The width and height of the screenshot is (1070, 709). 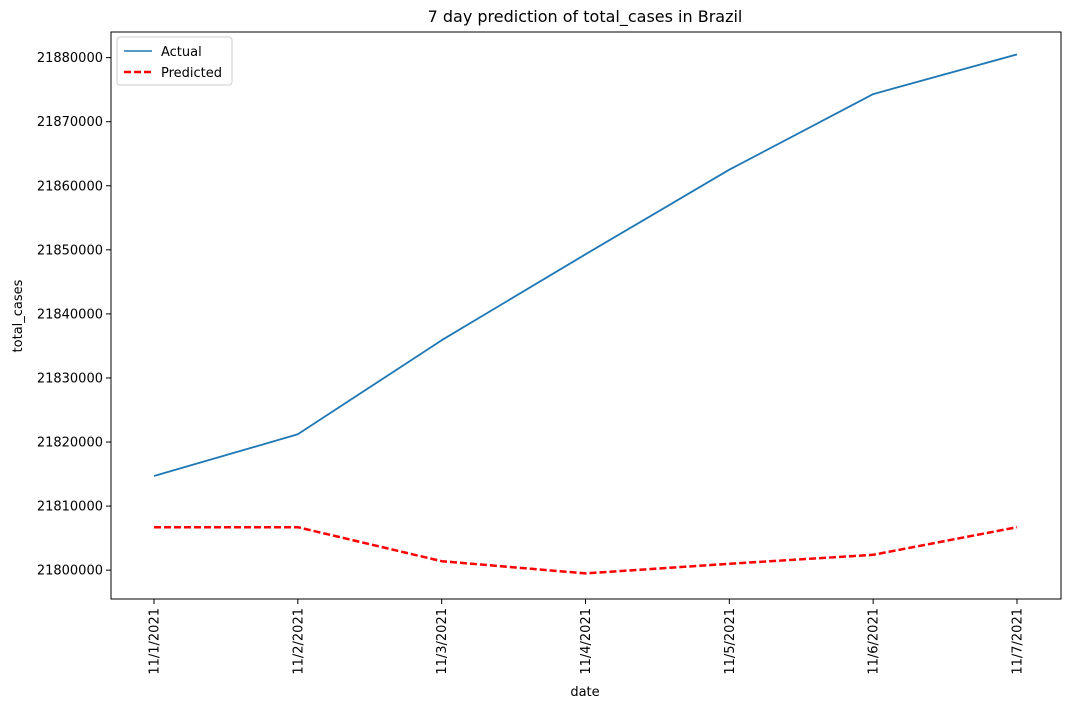 What do you see at coordinates (70, 314) in the screenshot?
I see `y-tick-label: 21840000` at bounding box center [70, 314].